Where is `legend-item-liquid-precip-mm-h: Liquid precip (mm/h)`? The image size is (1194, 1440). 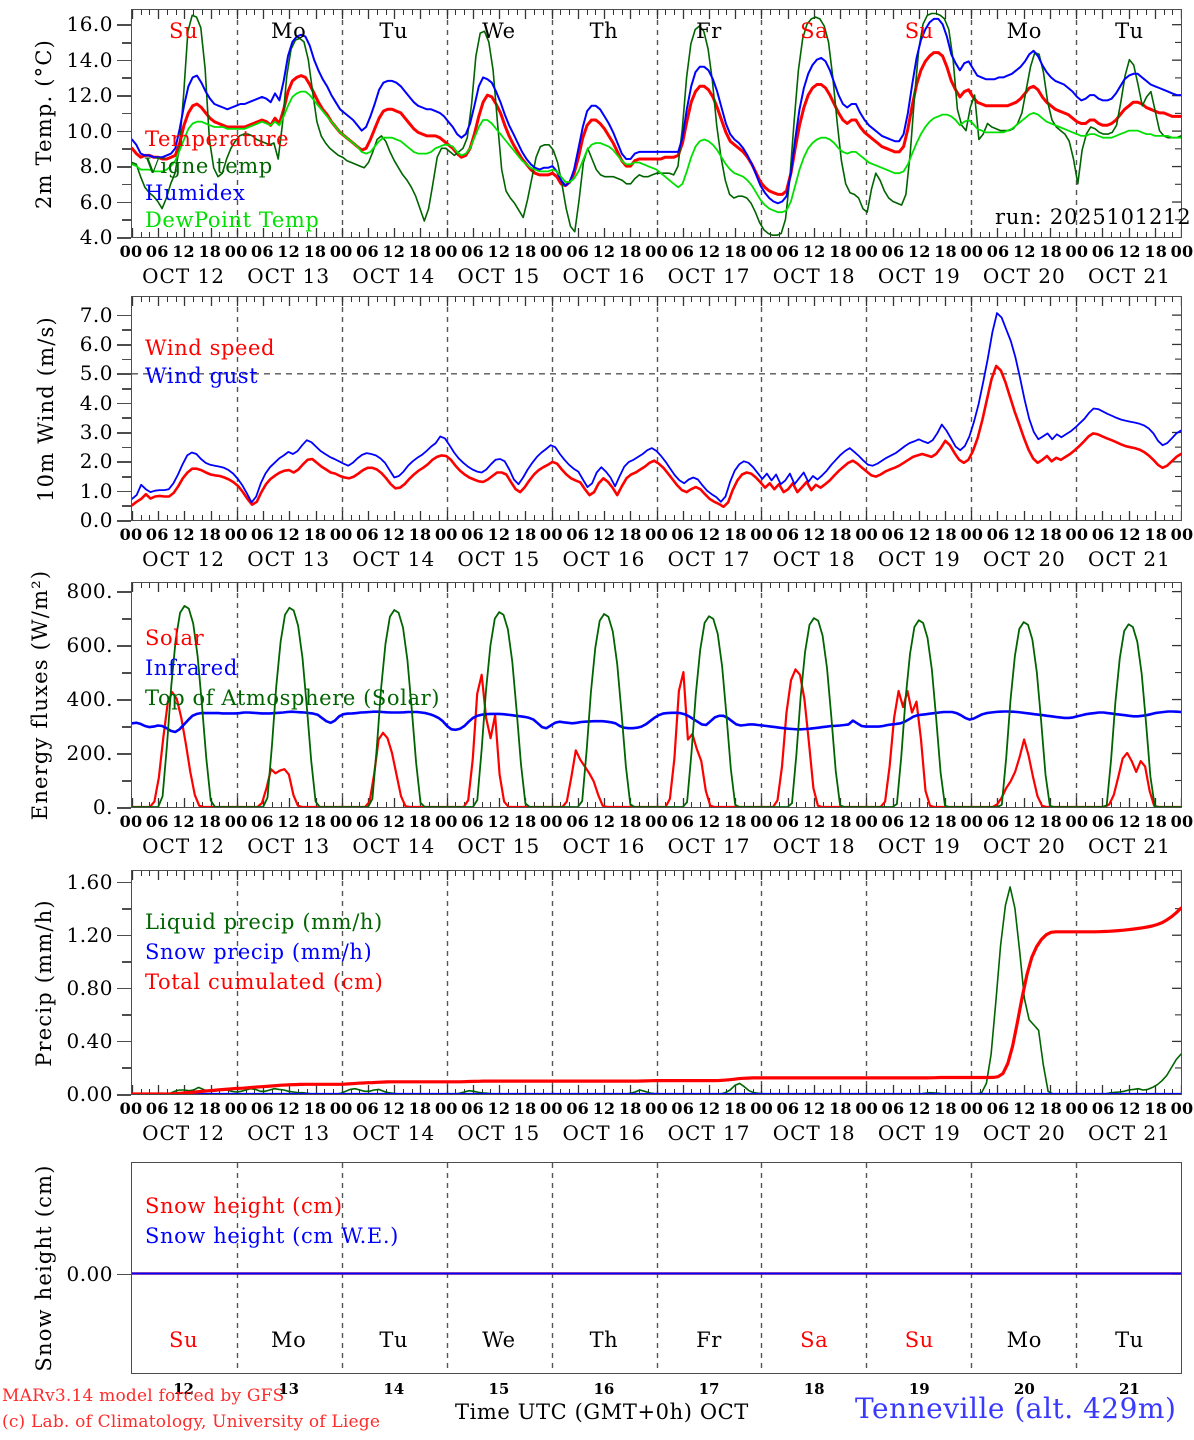 legend-item-liquid-precip-mm-h: Liquid precip (mm/h) is located at coordinates (264, 922).